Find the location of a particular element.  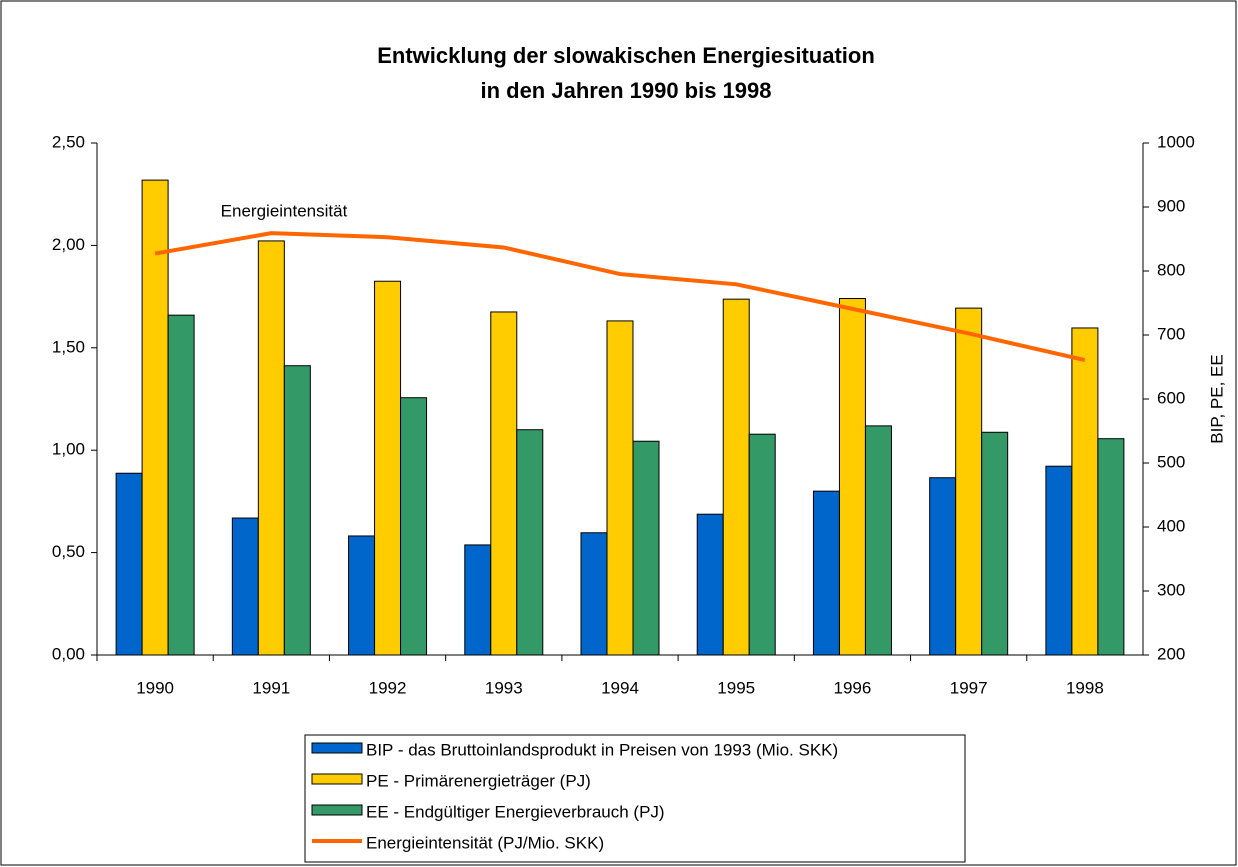

legend-label: Energieintensität (PJ/Mio. SKK) is located at coordinates (485, 842).